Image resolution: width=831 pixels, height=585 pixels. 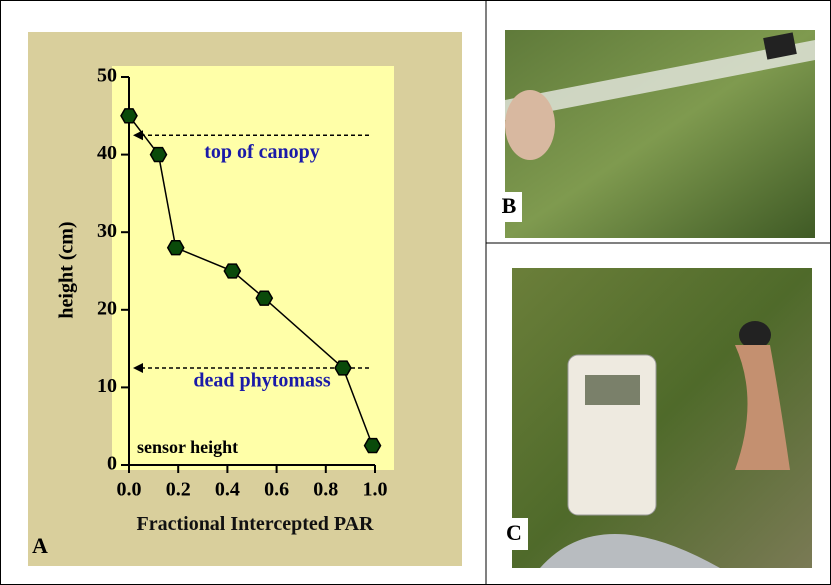 I want to click on annotation: dead phytomass, so click(x=261, y=381).